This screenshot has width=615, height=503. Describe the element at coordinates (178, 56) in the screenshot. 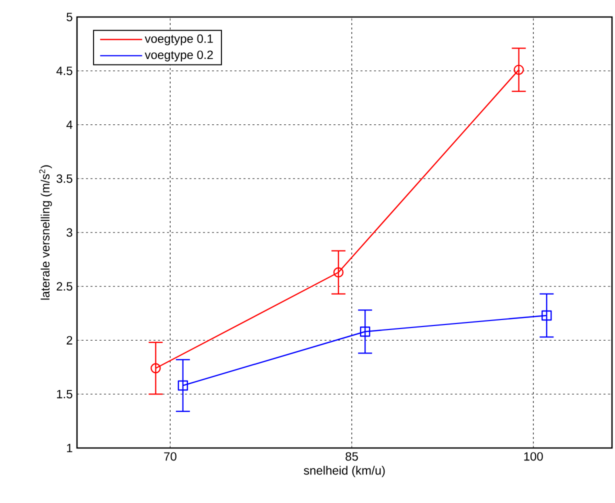

I see `legend-label: voegtype 0.2` at that location.